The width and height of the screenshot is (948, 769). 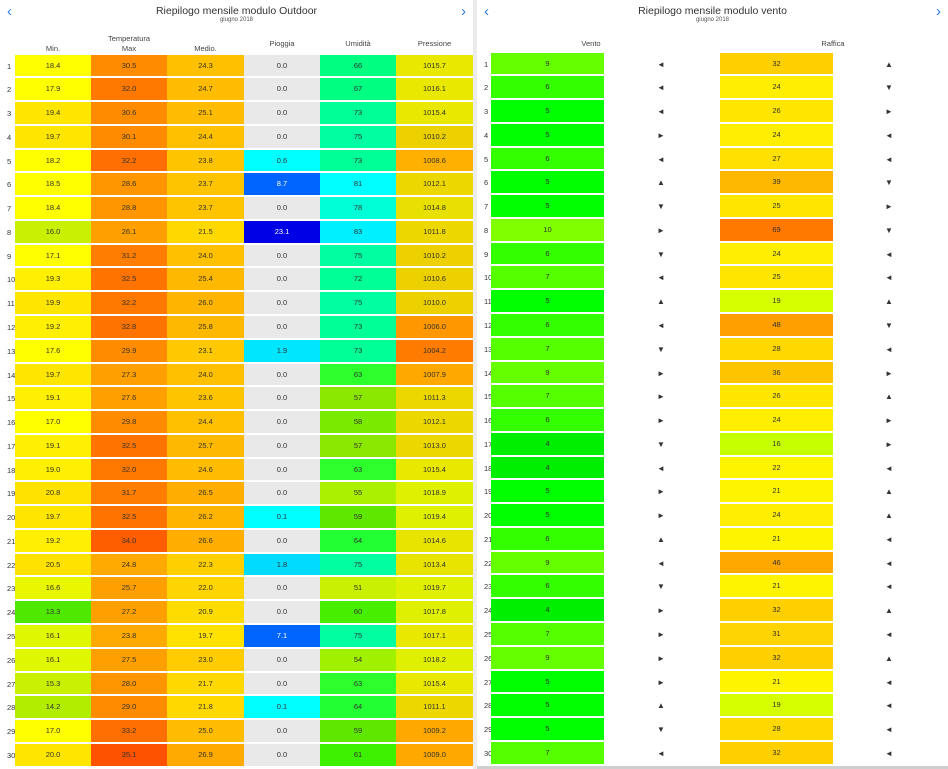 I want to click on table-row: 21 6 ▲ 21 ◄, so click(x=712, y=539).